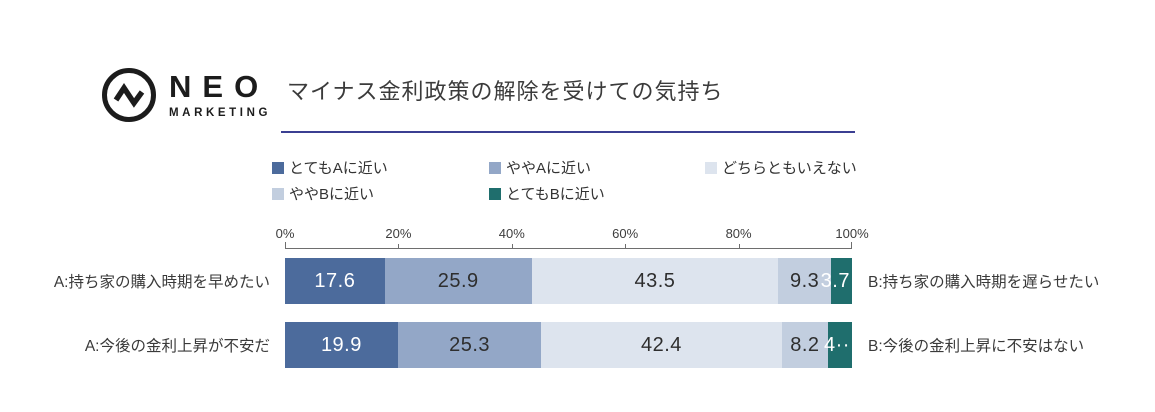 The width and height of the screenshot is (1155, 412). I want to click on pulse-circle-icon, so click(129, 95).